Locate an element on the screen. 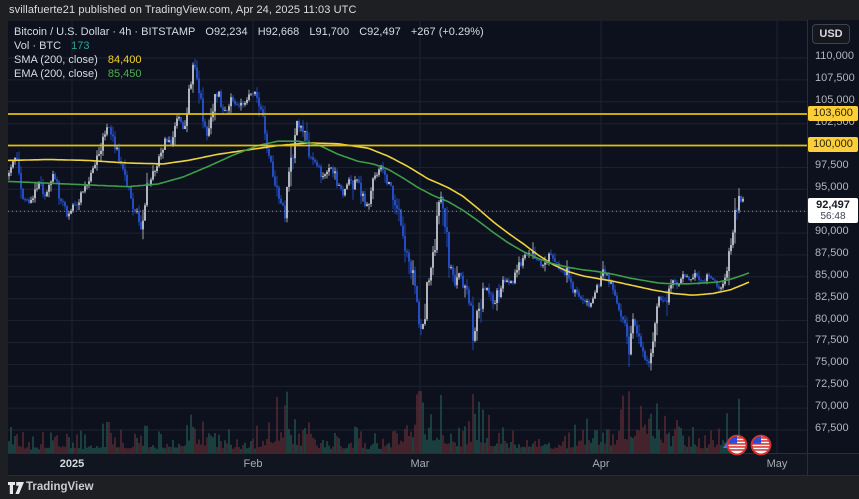  ohlc-high-key: H is located at coordinates (261, 32).